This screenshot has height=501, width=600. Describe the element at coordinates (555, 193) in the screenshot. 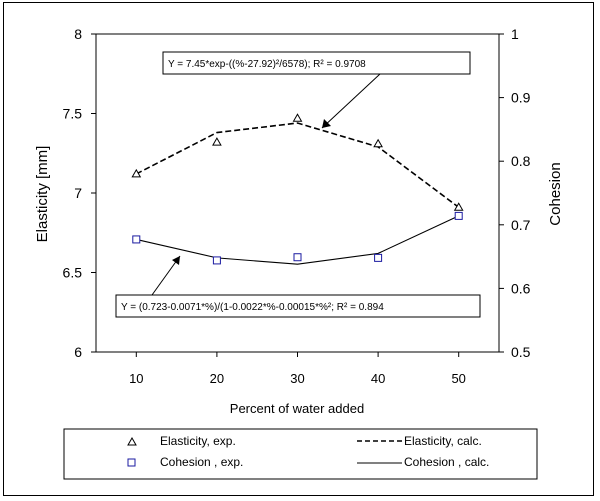

I see `y-axis-right-title: Cohesion` at that location.